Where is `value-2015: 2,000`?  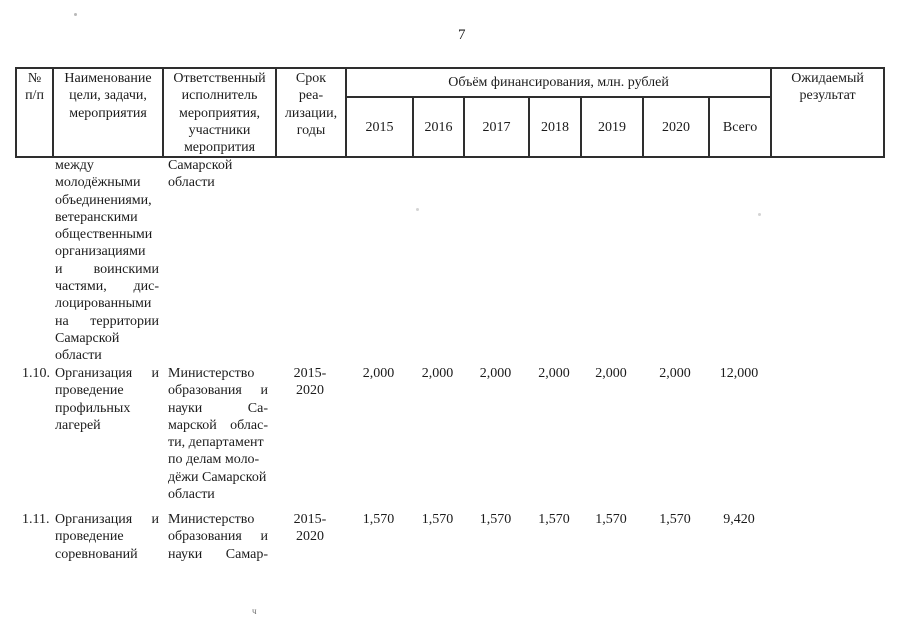 value-2015: 2,000 is located at coordinates (378, 373).